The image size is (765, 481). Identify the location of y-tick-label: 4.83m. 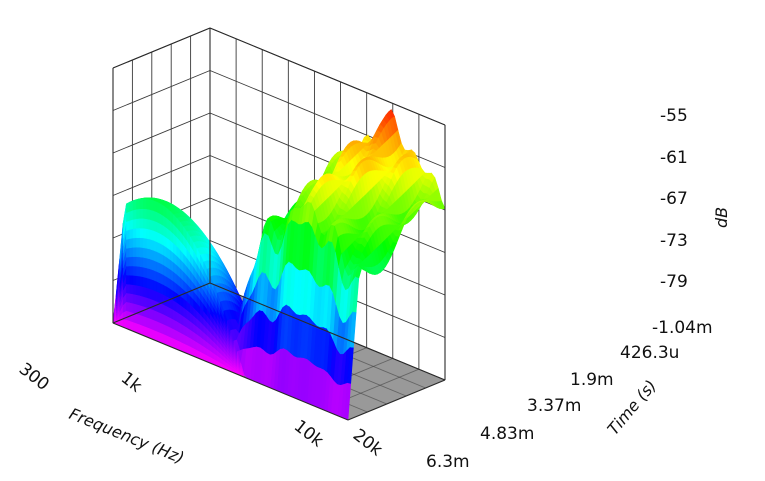
(507, 434).